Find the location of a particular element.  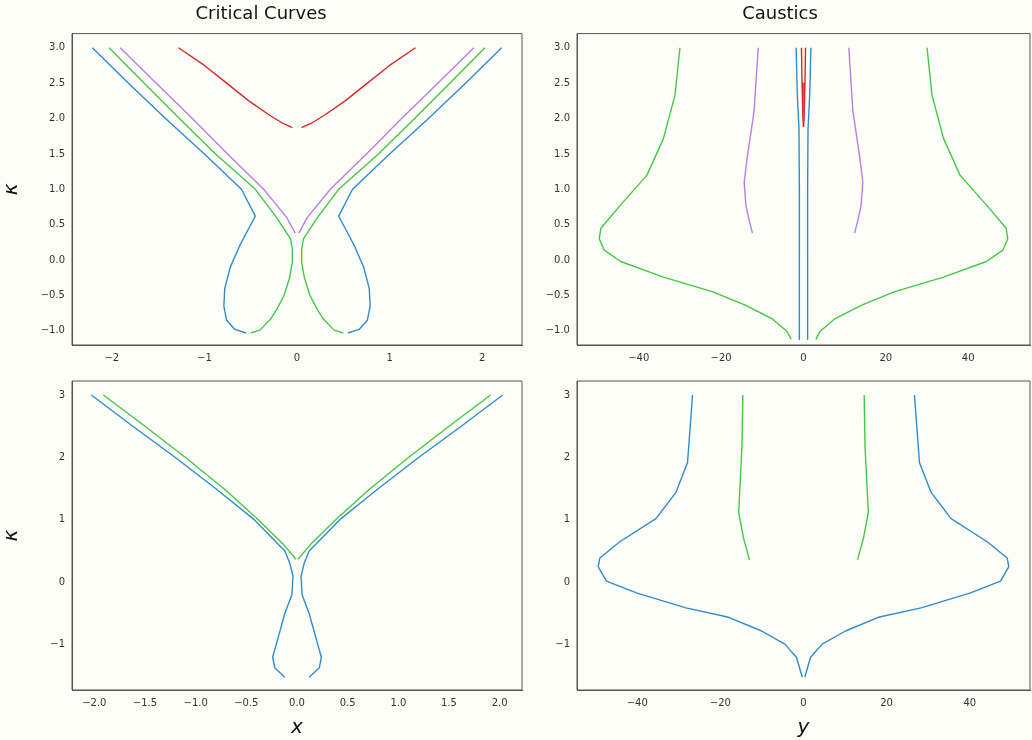

x-tick-label: 1.0 is located at coordinates (398, 702).